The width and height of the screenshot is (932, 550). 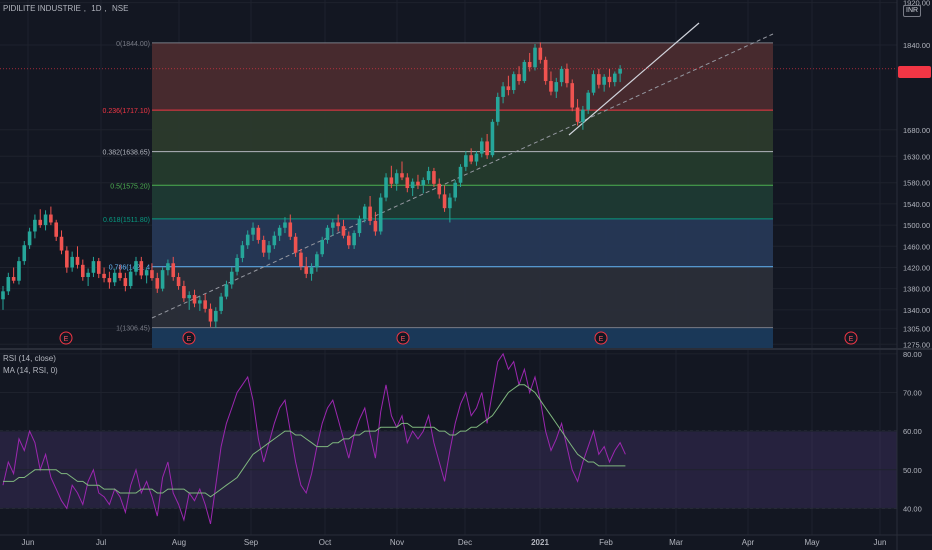 I want to click on price-axis-background, so click(x=914, y=275).